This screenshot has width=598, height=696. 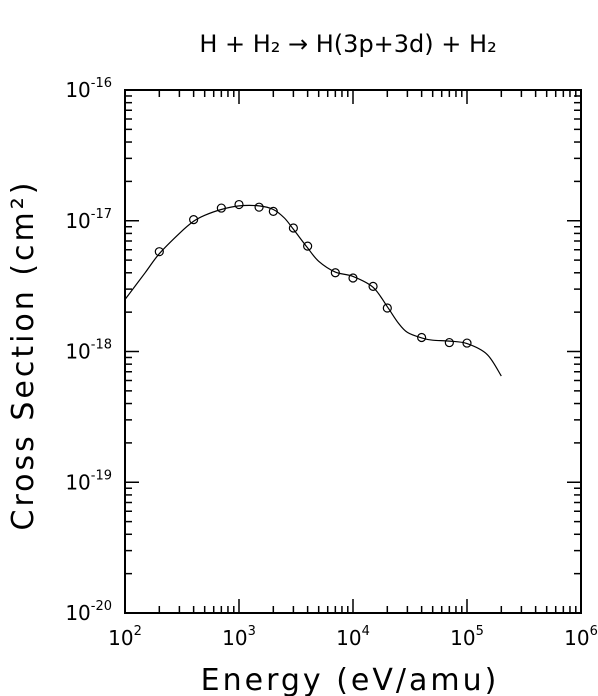 What do you see at coordinates (353, 637) in the screenshot?
I see `x-tick-label: 10⁴` at bounding box center [353, 637].